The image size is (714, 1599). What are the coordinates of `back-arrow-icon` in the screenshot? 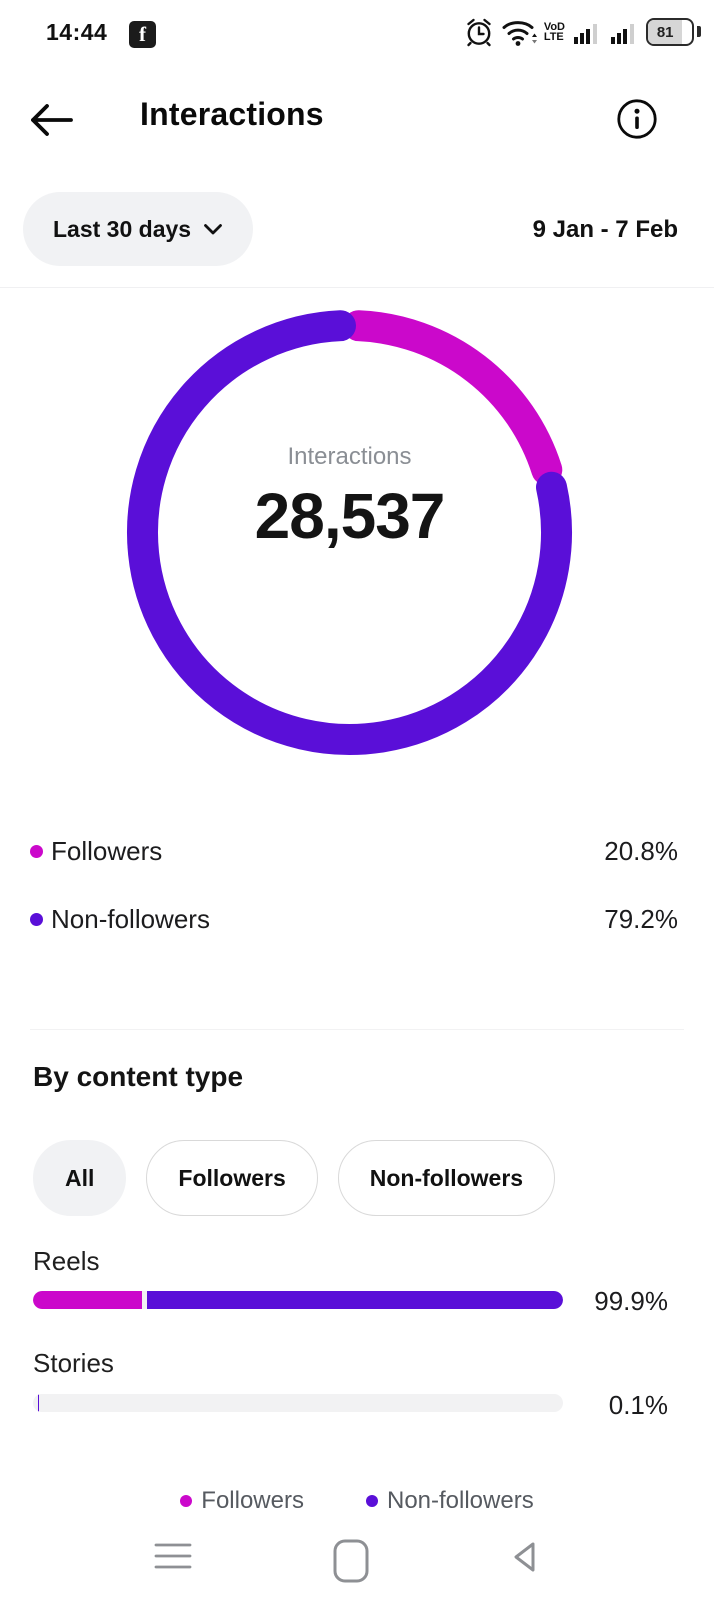 It's located at (52, 120).